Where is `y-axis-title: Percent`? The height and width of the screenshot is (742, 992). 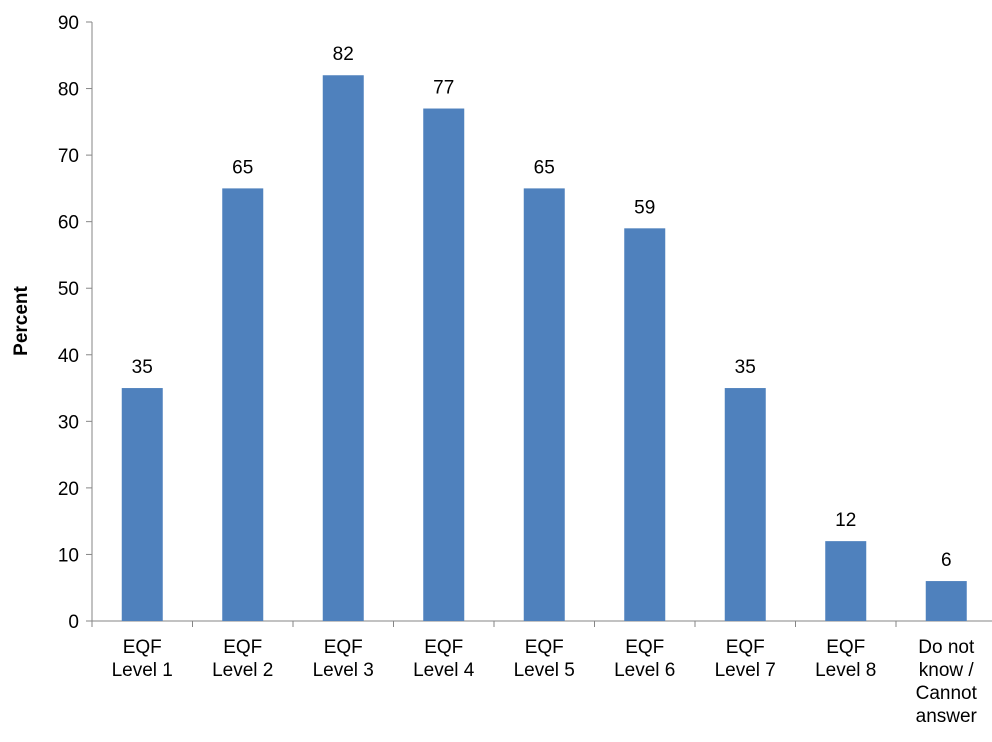
y-axis-title: Percent is located at coordinates (21, 320).